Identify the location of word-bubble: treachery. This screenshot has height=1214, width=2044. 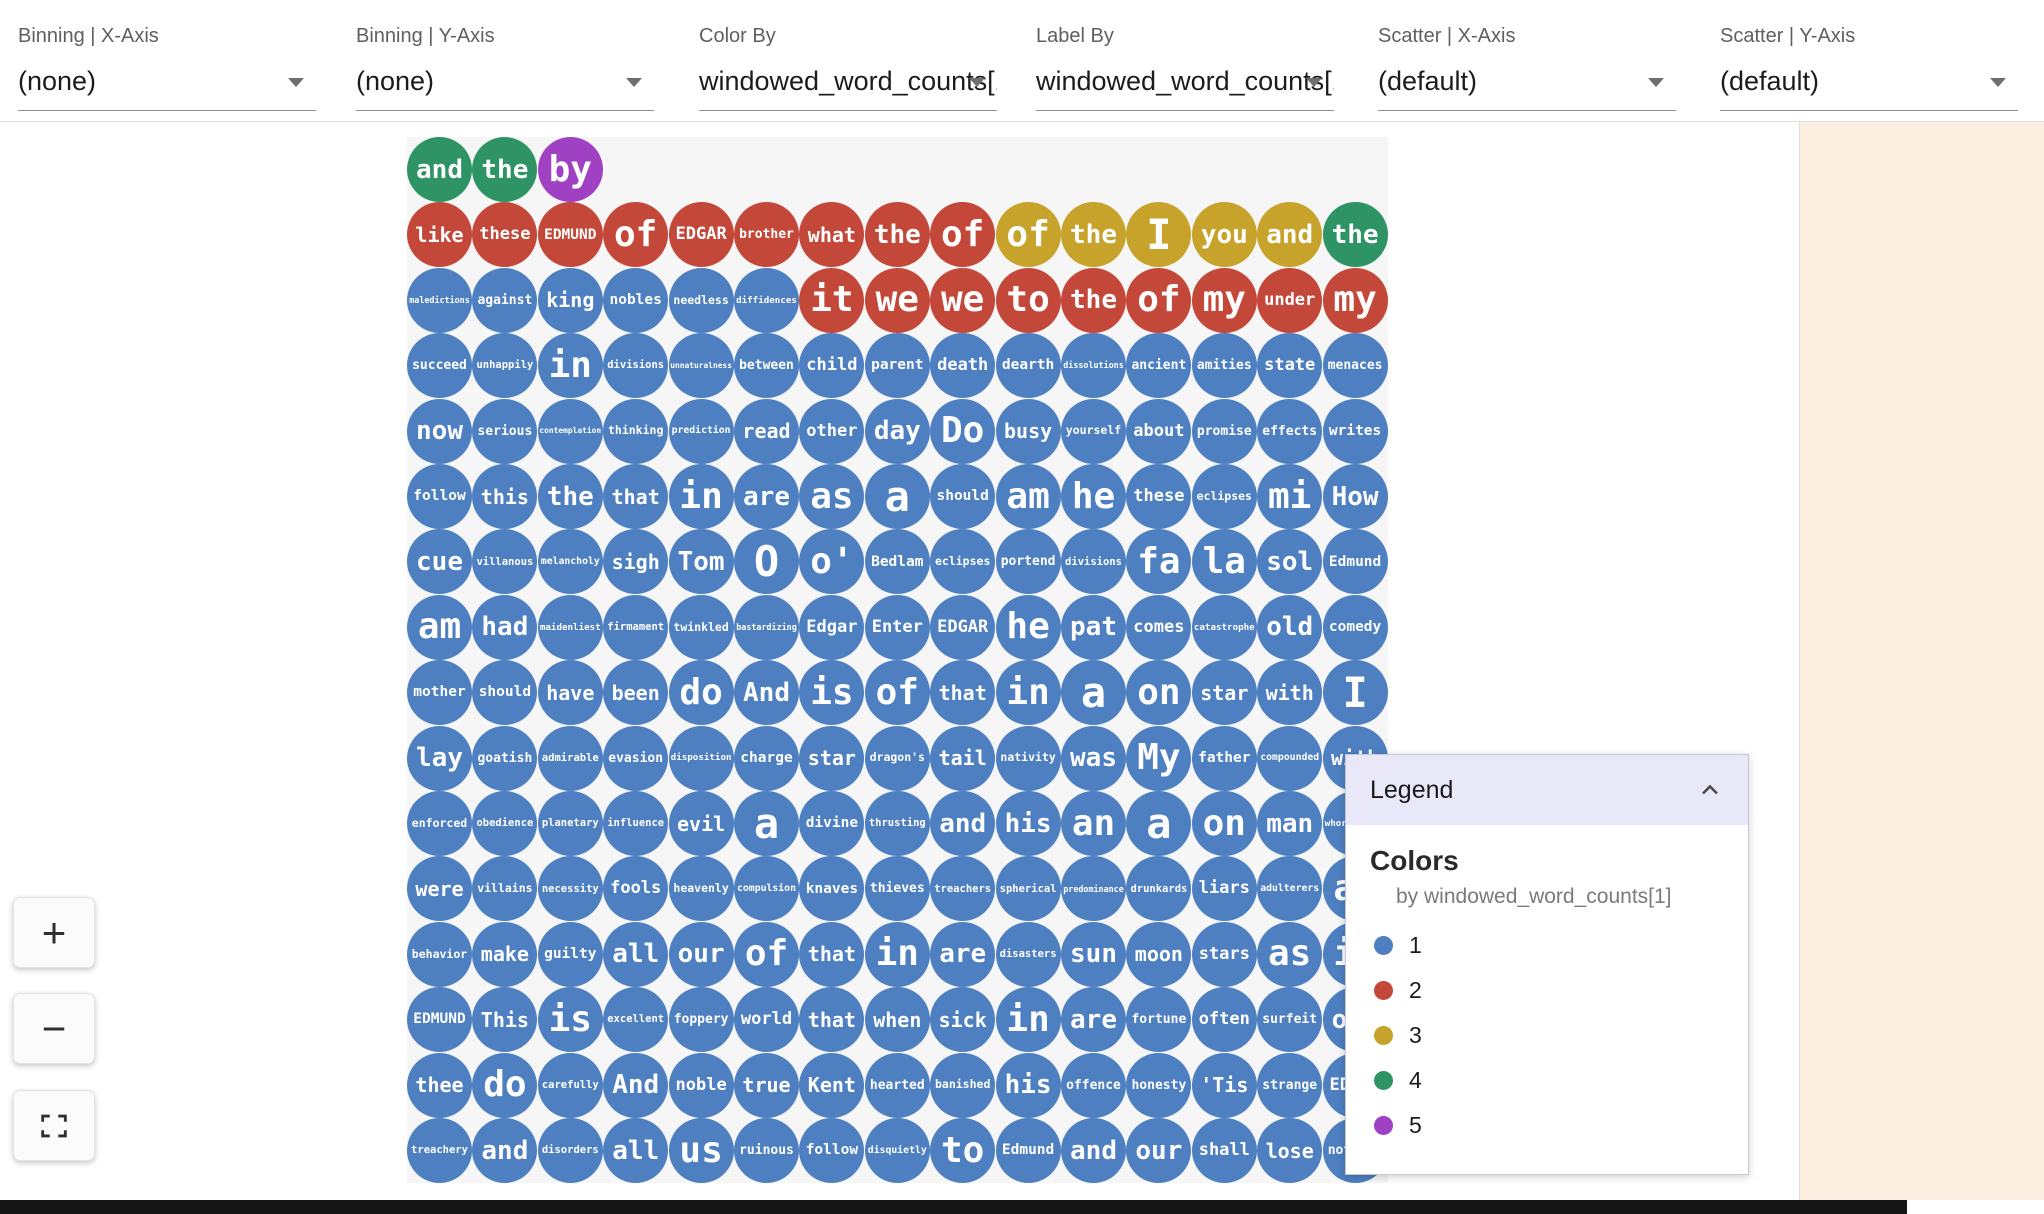
(439, 1150).